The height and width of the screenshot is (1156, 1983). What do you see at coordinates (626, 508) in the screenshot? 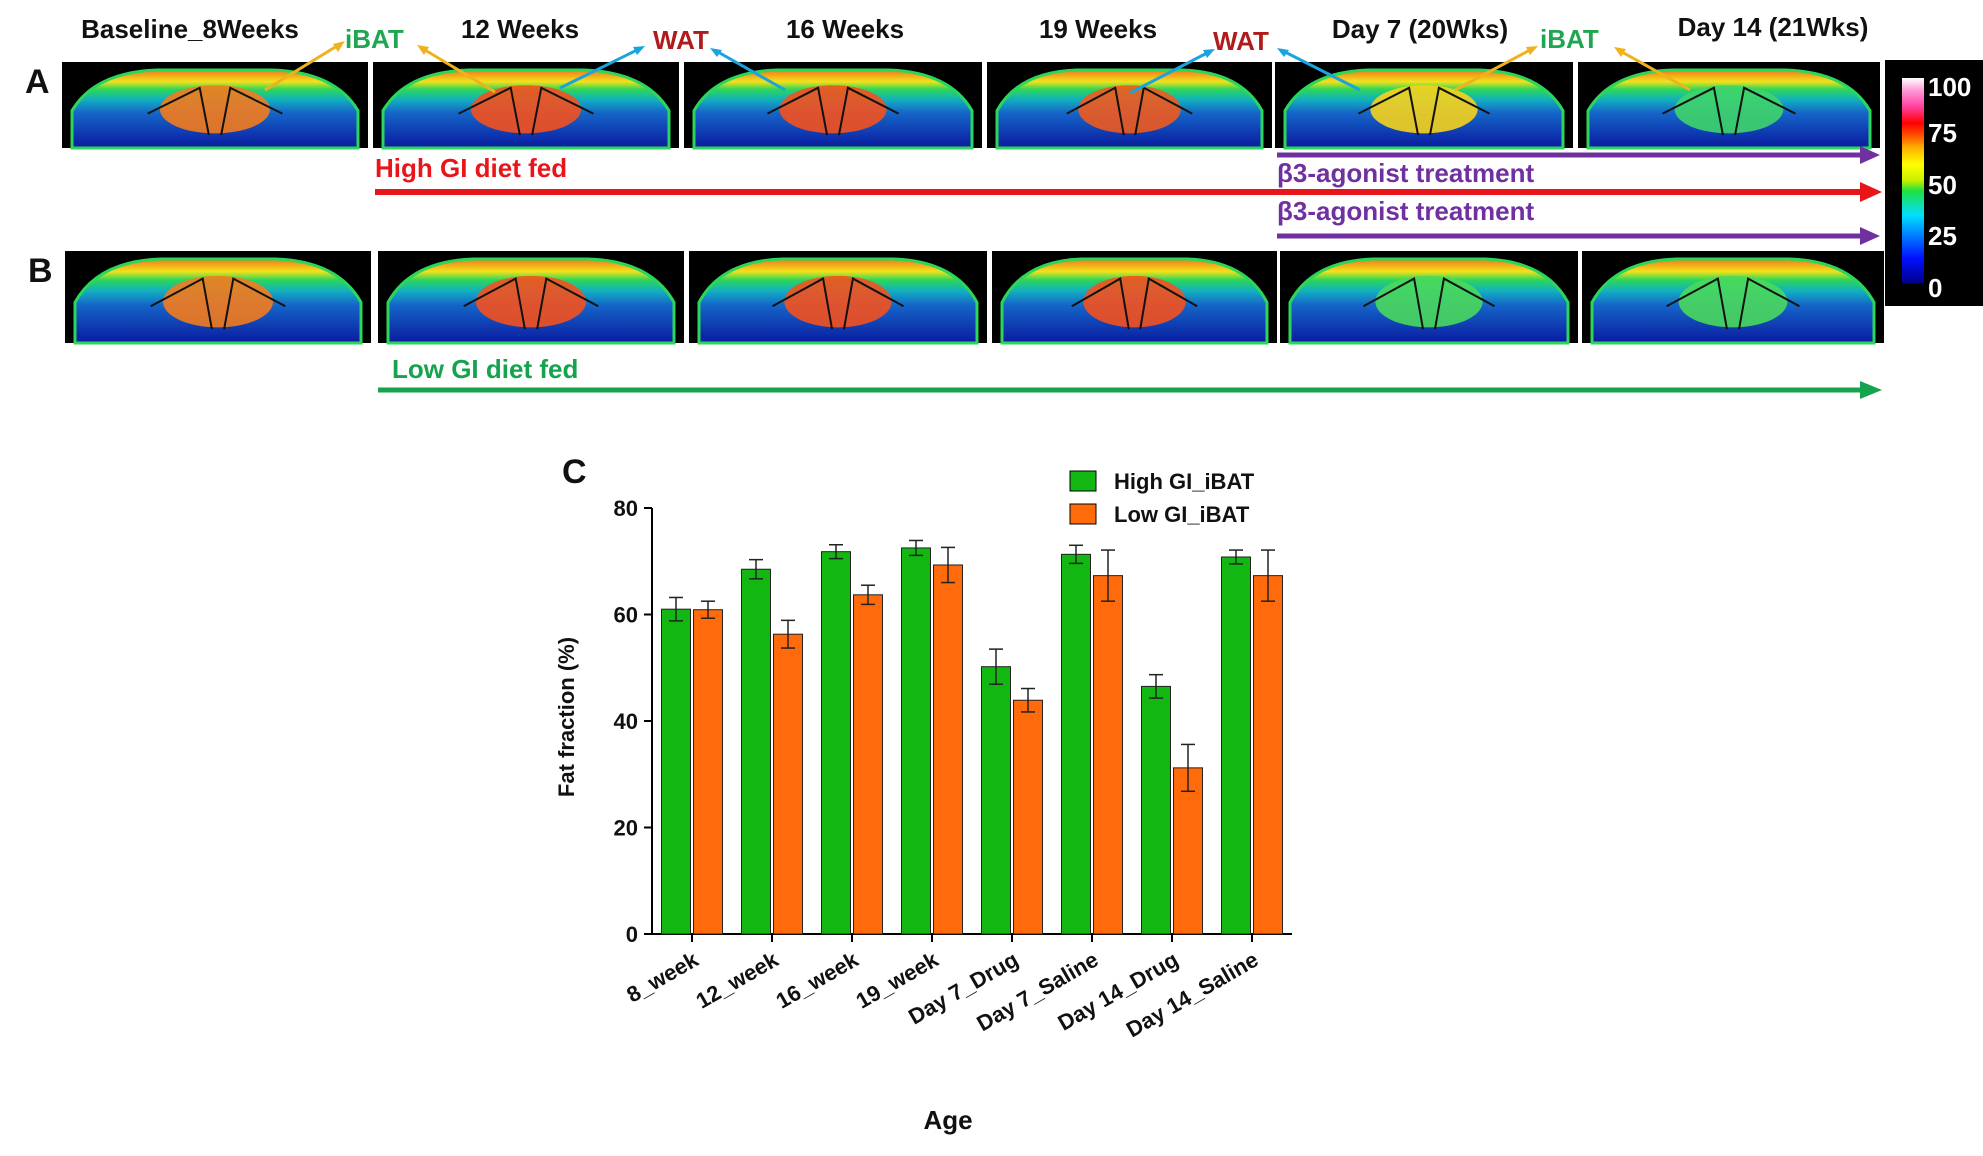
I see `y-tick-label: 80` at bounding box center [626, 508].